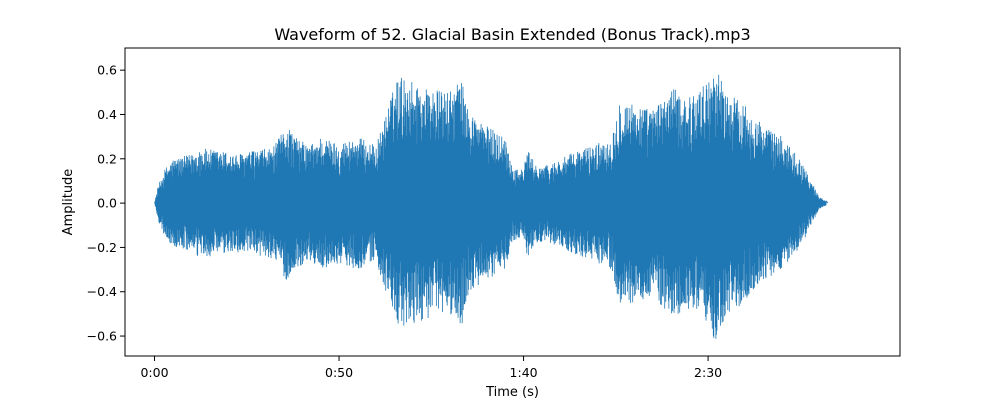  What do you see at coordinates (524, 372) in the screenshot?
I see `x-tick-label: 1:40` at bounding box center [524, 372].